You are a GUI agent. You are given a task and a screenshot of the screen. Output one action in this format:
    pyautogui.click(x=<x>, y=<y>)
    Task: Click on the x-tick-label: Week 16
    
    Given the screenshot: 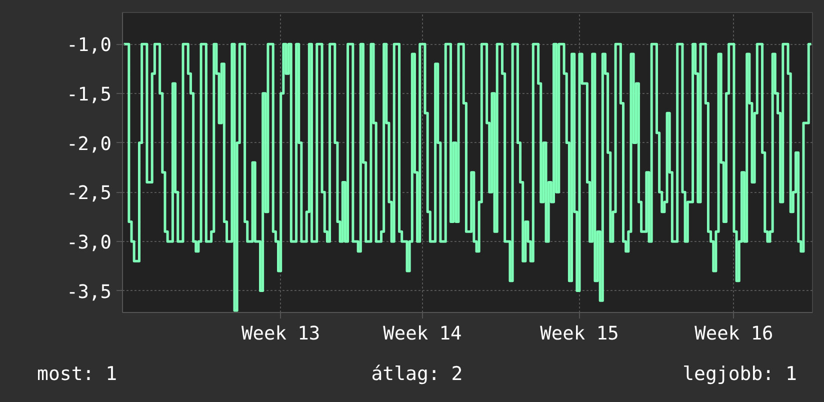 What is the action you would take?
    pyautogui.click(x=734, y=334)
    